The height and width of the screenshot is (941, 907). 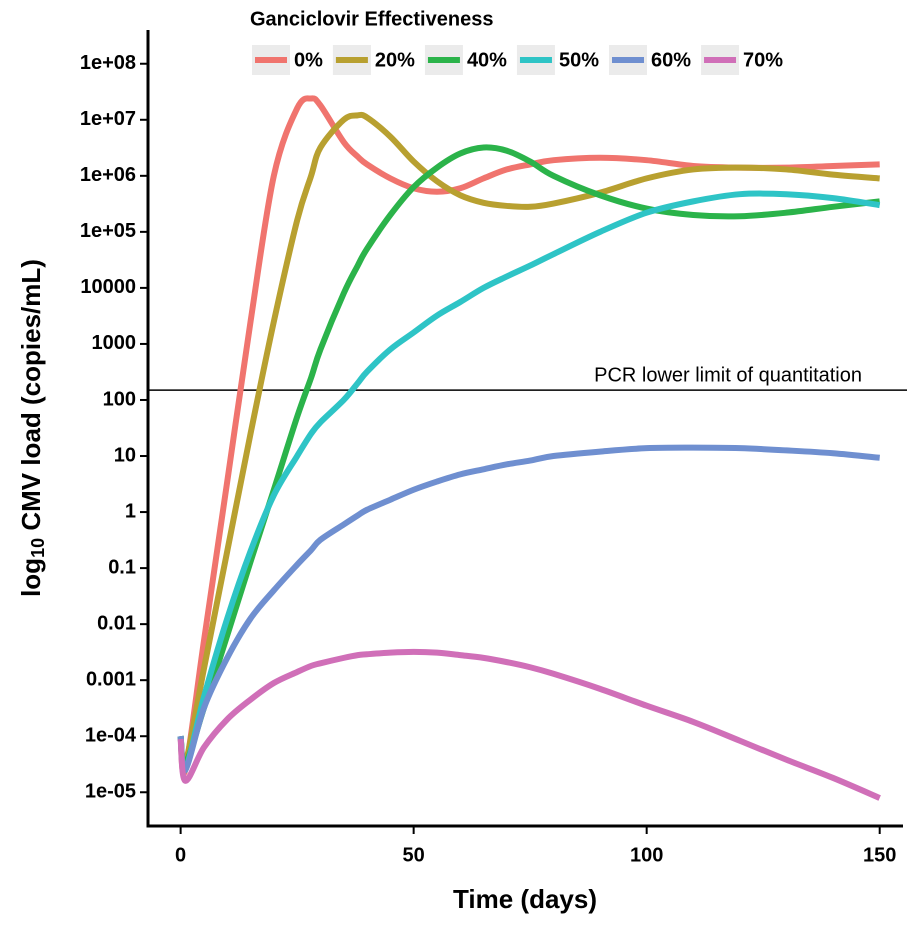 What do you see at coordinates (671, 60) in the screenshot?
I see `legend-label: 60%` at bounding box center [671, 60].